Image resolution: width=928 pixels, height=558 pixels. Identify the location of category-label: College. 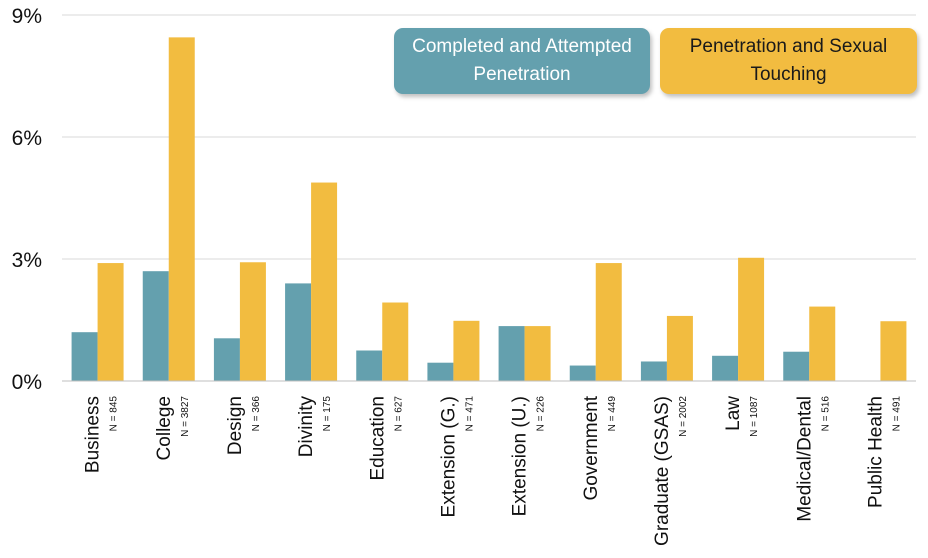
(164, 428).